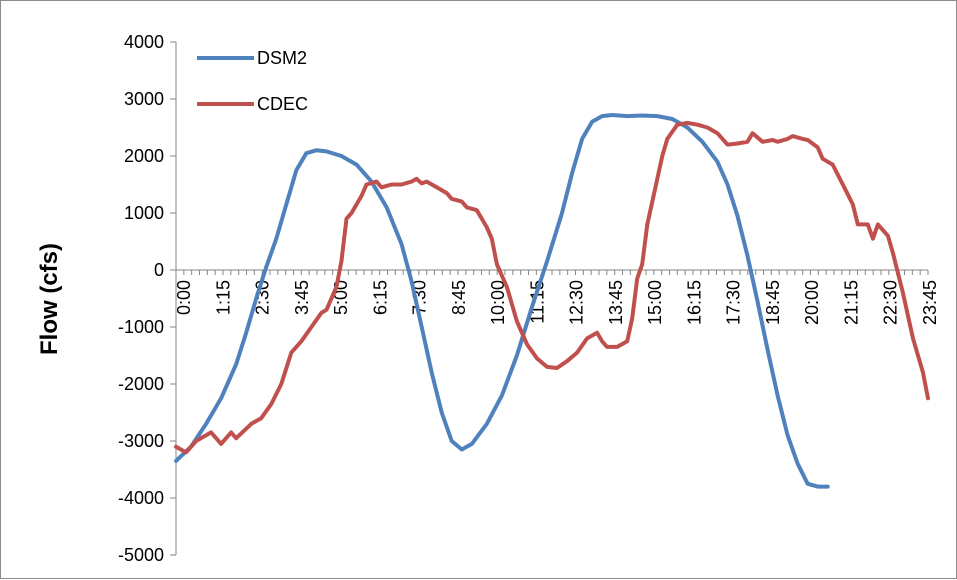 Image resolution: width=957 pixels, height=580 pixels. I want to click on y-tick-label: 3000, so click(144, 99).